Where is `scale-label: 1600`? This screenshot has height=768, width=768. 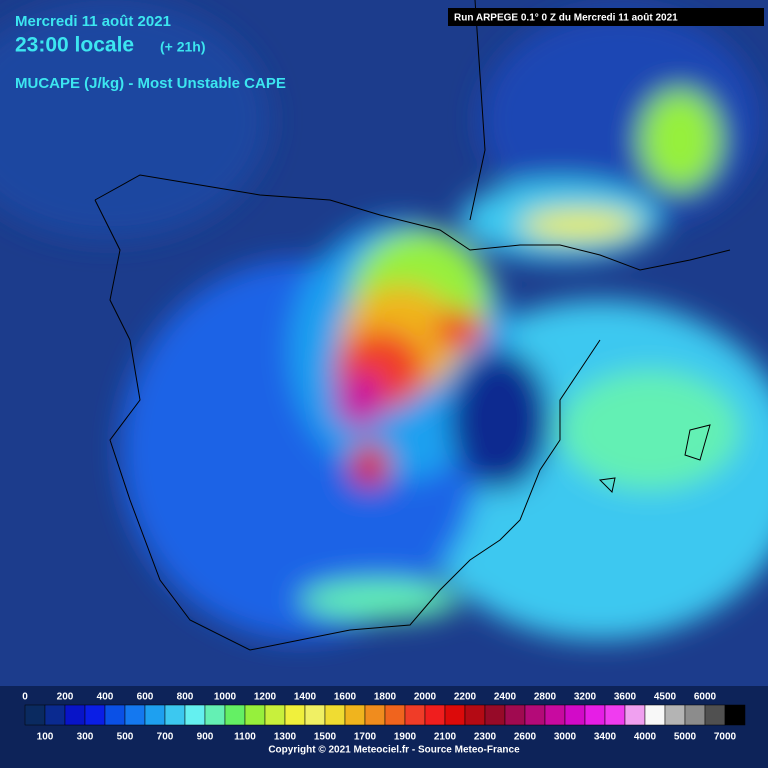 scale-label: 1600 is located at coordinates (345, 697).